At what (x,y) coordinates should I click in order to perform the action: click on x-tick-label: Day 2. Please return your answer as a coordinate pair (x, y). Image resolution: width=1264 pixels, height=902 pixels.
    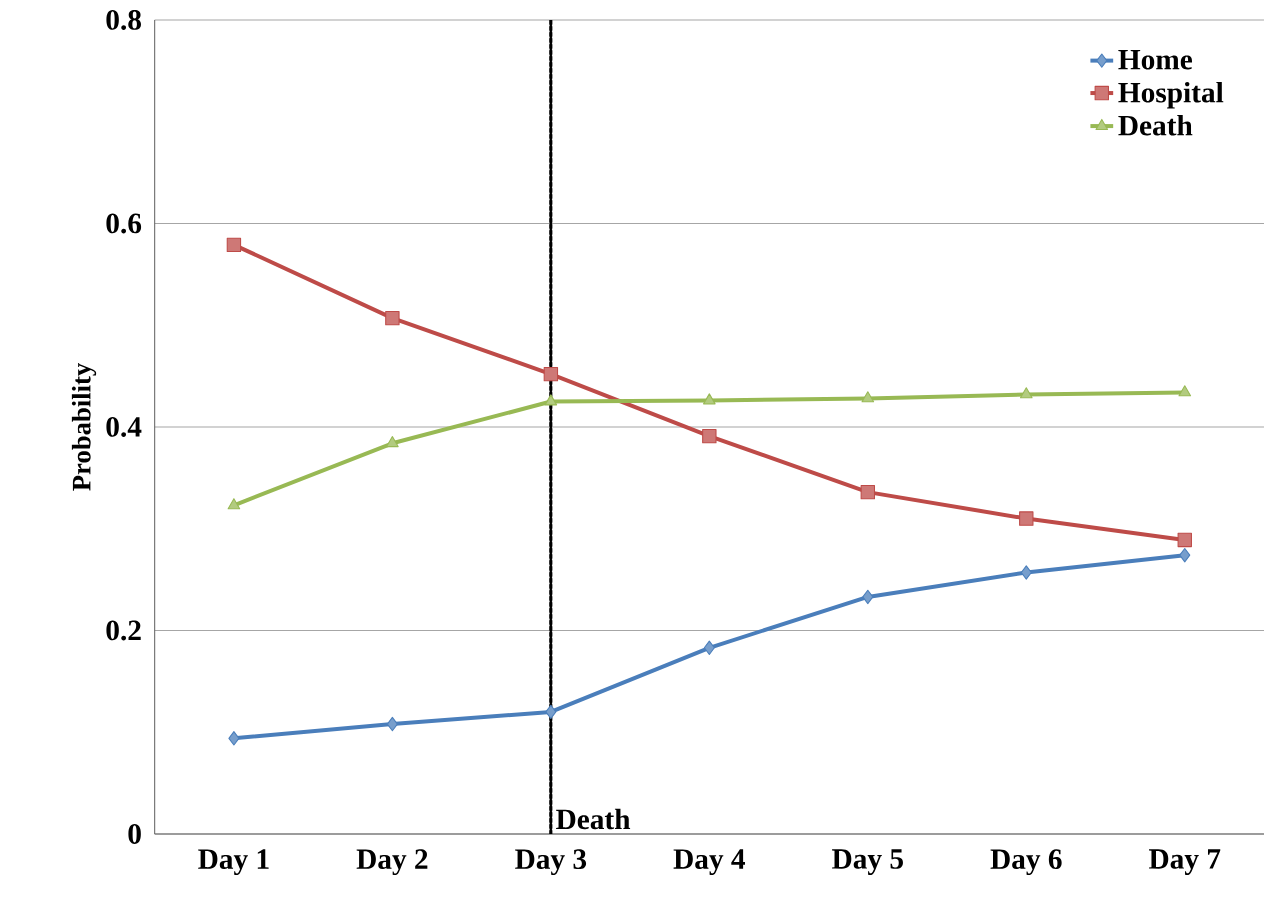
    Looking at the image, I should click on (392, 862).